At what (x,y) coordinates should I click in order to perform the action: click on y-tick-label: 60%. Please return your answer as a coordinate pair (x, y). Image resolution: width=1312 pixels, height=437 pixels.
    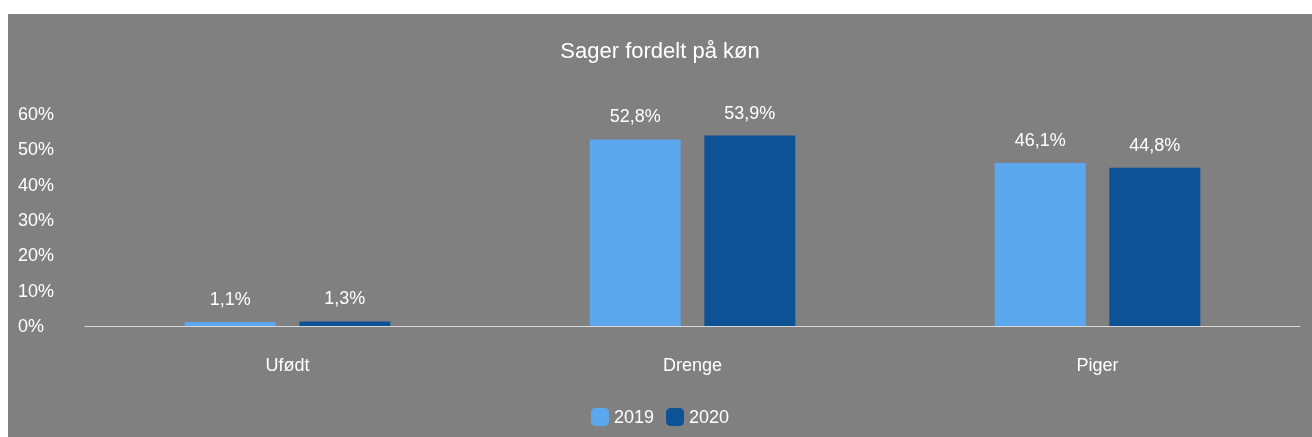
    Looking at the image, I should click on (36, 114).